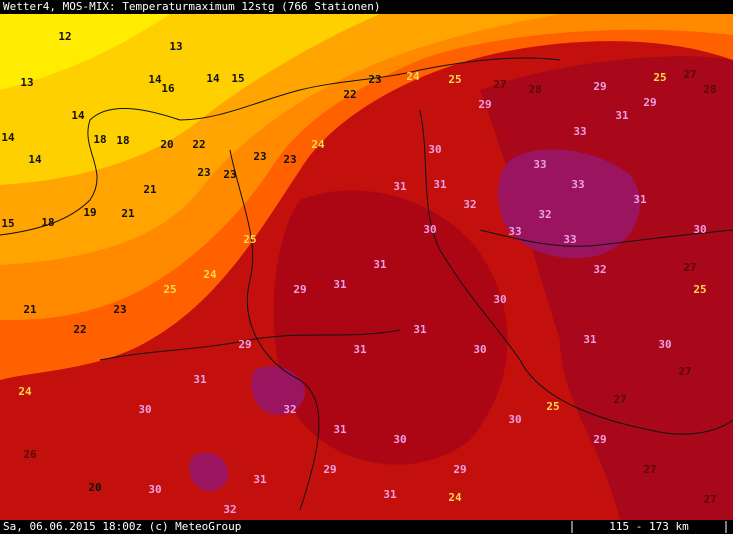 This screenshot has height=534, width=733. Describe the element at coordinates (122, 526) in the screenshot. I see `footer-date: Sa, 06.06.2015 18:00z (c) MeteoGroup` at that location.